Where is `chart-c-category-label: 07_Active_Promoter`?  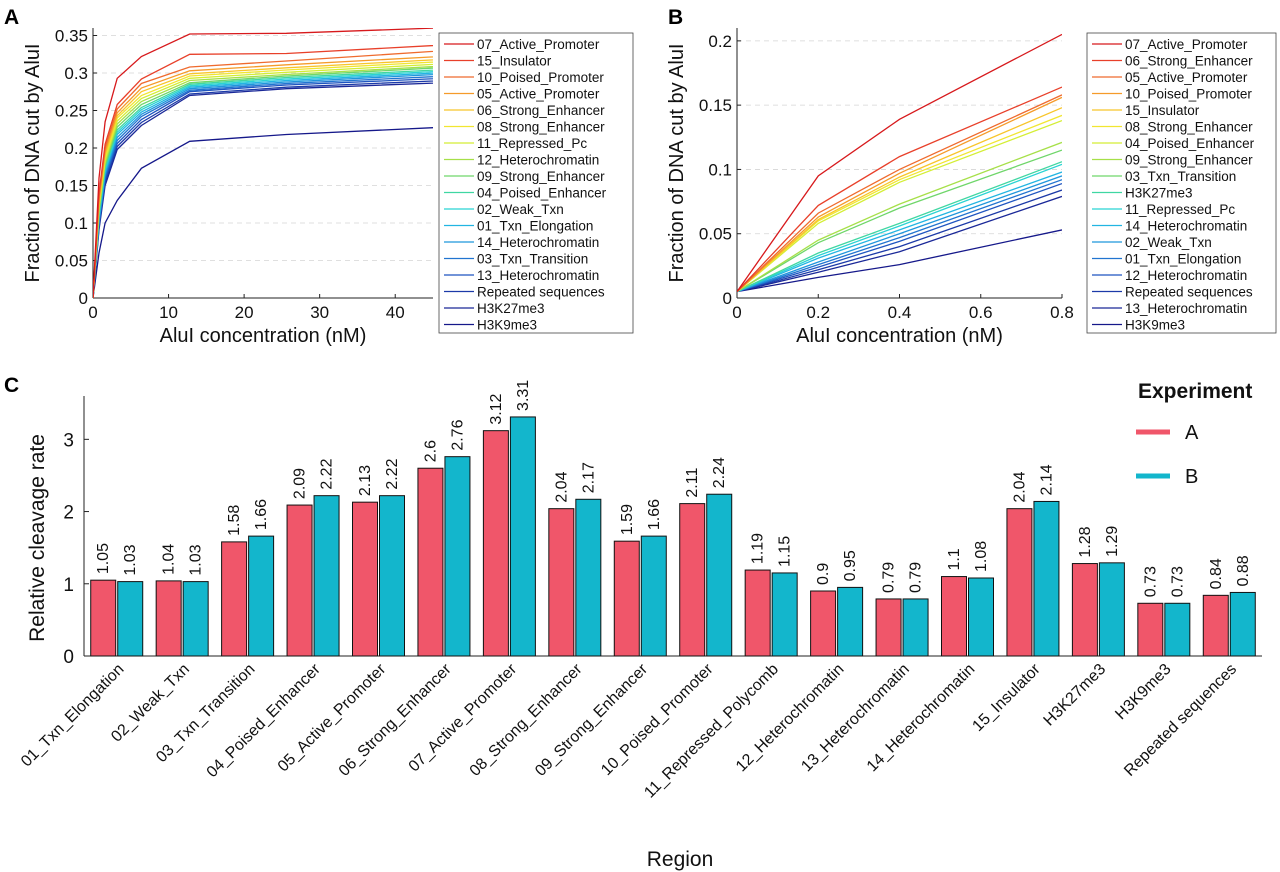 chart-c-category-label: 07_Active_Promoter is located at coordinates (463, 717).